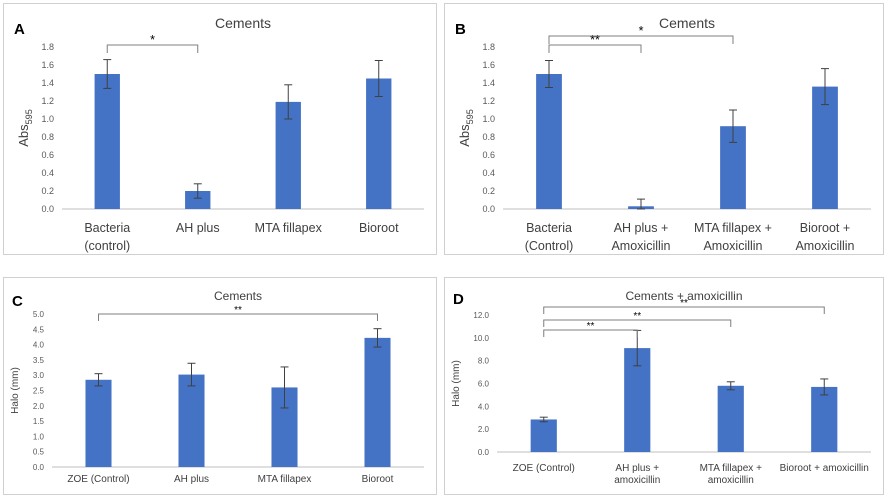 The width and height of the screenshot is (887, 498). I want to click on y-tick-label: 0.6, so click(47, 155).